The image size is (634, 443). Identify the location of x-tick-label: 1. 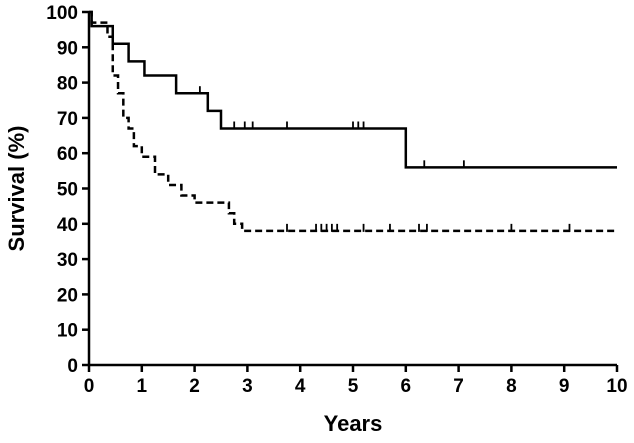
(142, 386).